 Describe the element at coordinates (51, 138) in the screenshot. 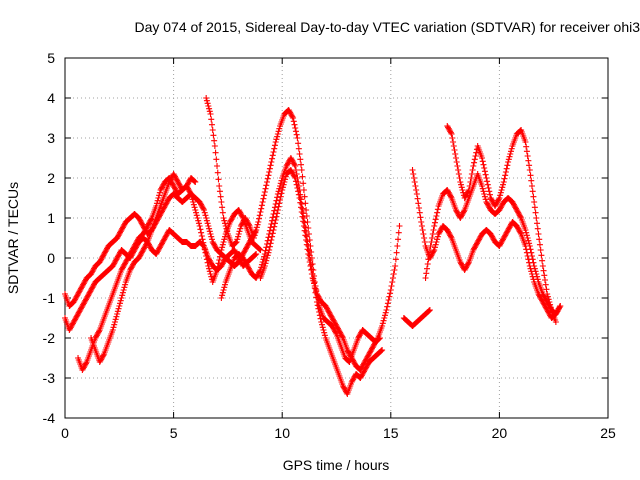

I see `y-tick-label: 3` at that location.